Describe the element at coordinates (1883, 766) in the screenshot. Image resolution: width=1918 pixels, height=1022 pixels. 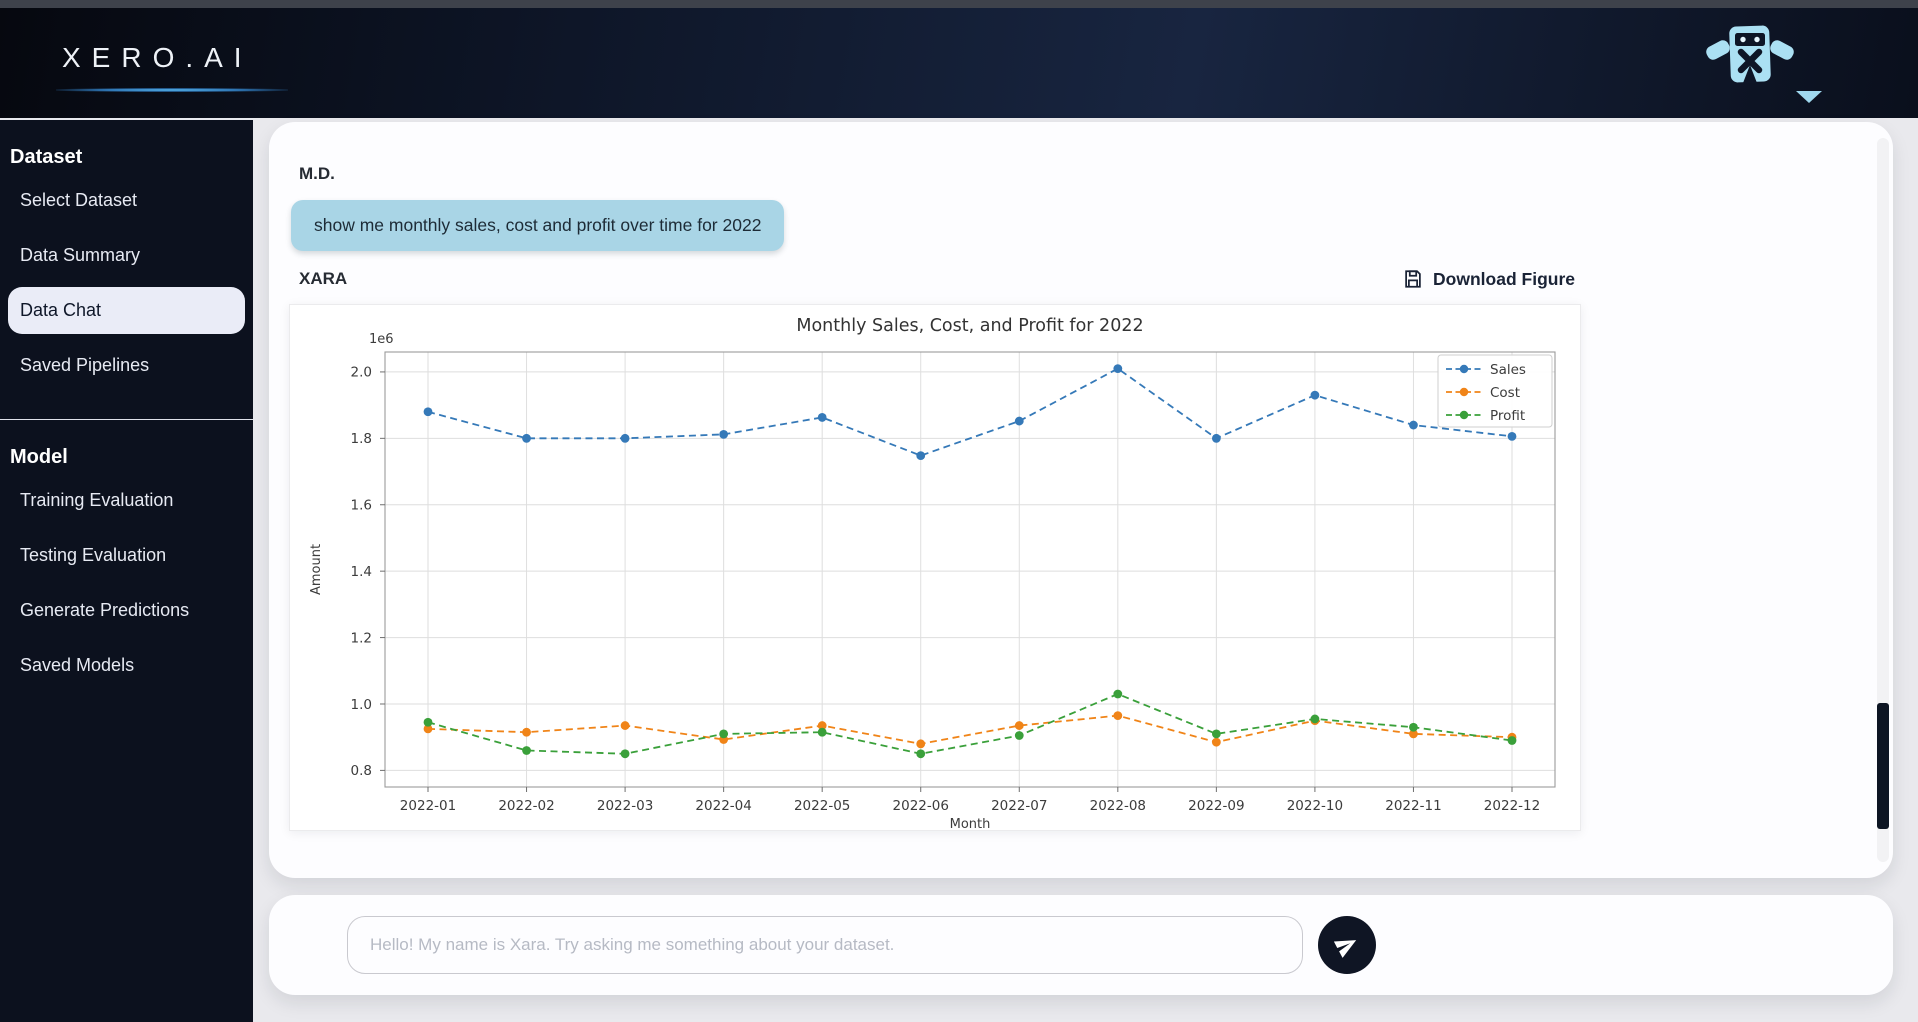
I see `chat-scrollbar-thumb` at that location.